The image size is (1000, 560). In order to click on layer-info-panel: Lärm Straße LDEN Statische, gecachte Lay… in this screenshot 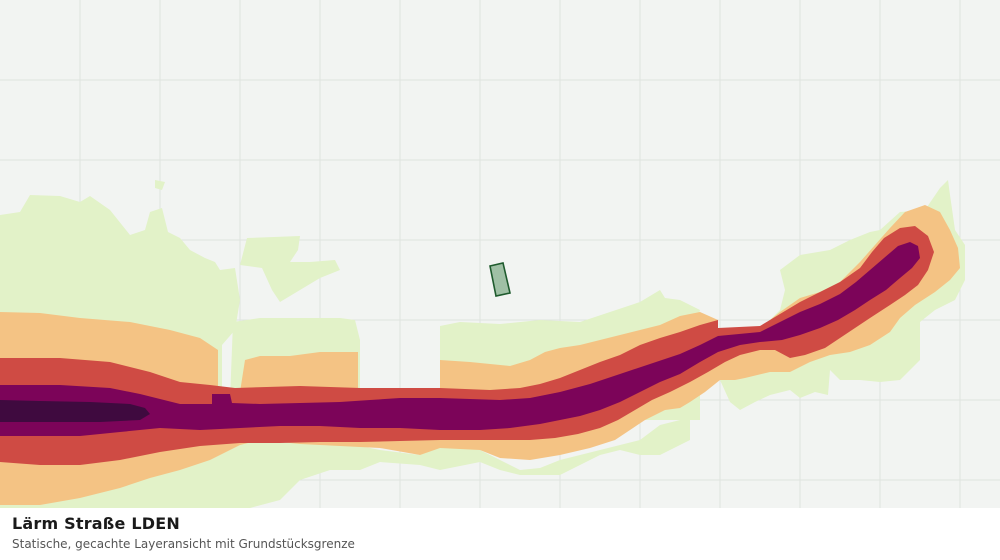, I will do `click(500, 534)`.